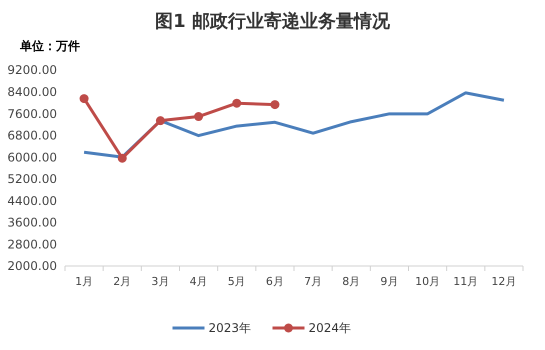  I want to click on x-tick-label: 9月, so click(389, 281).